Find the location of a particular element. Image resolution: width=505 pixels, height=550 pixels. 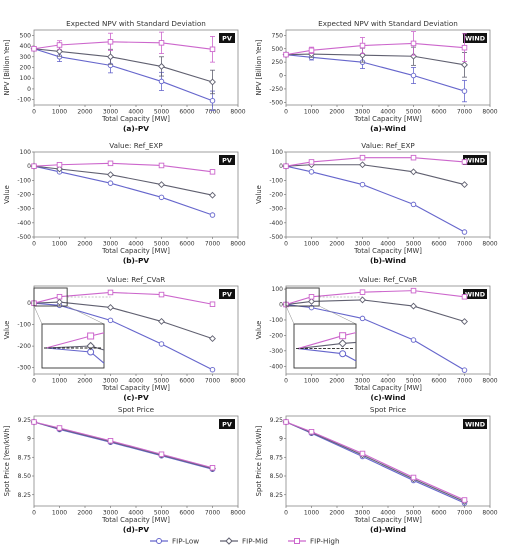

y-tick-label: 8.25 is located at coordinates (25, 495).